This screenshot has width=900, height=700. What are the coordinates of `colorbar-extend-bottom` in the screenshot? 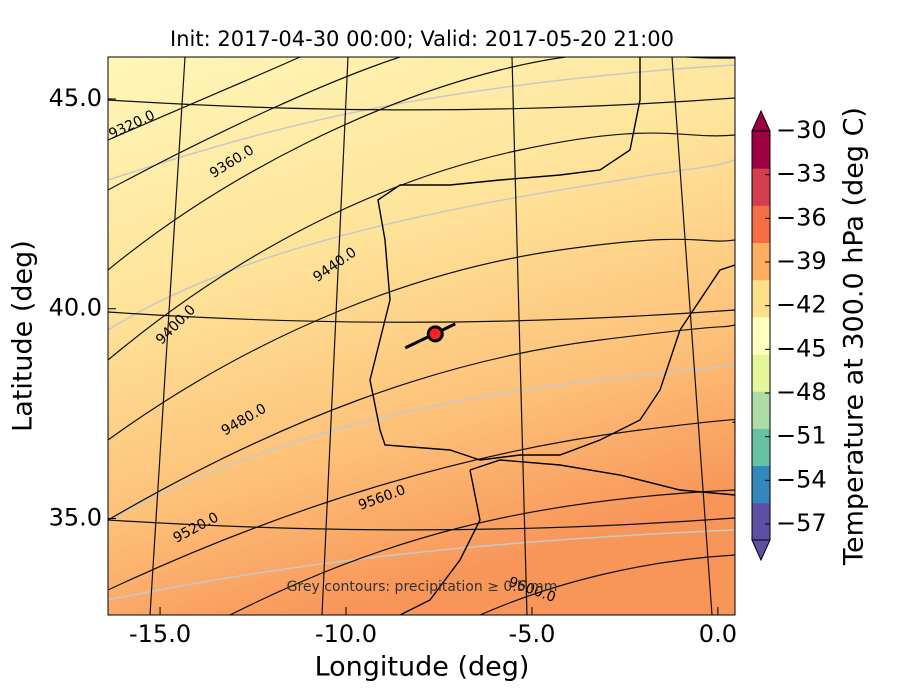 It's located at (761, 550).